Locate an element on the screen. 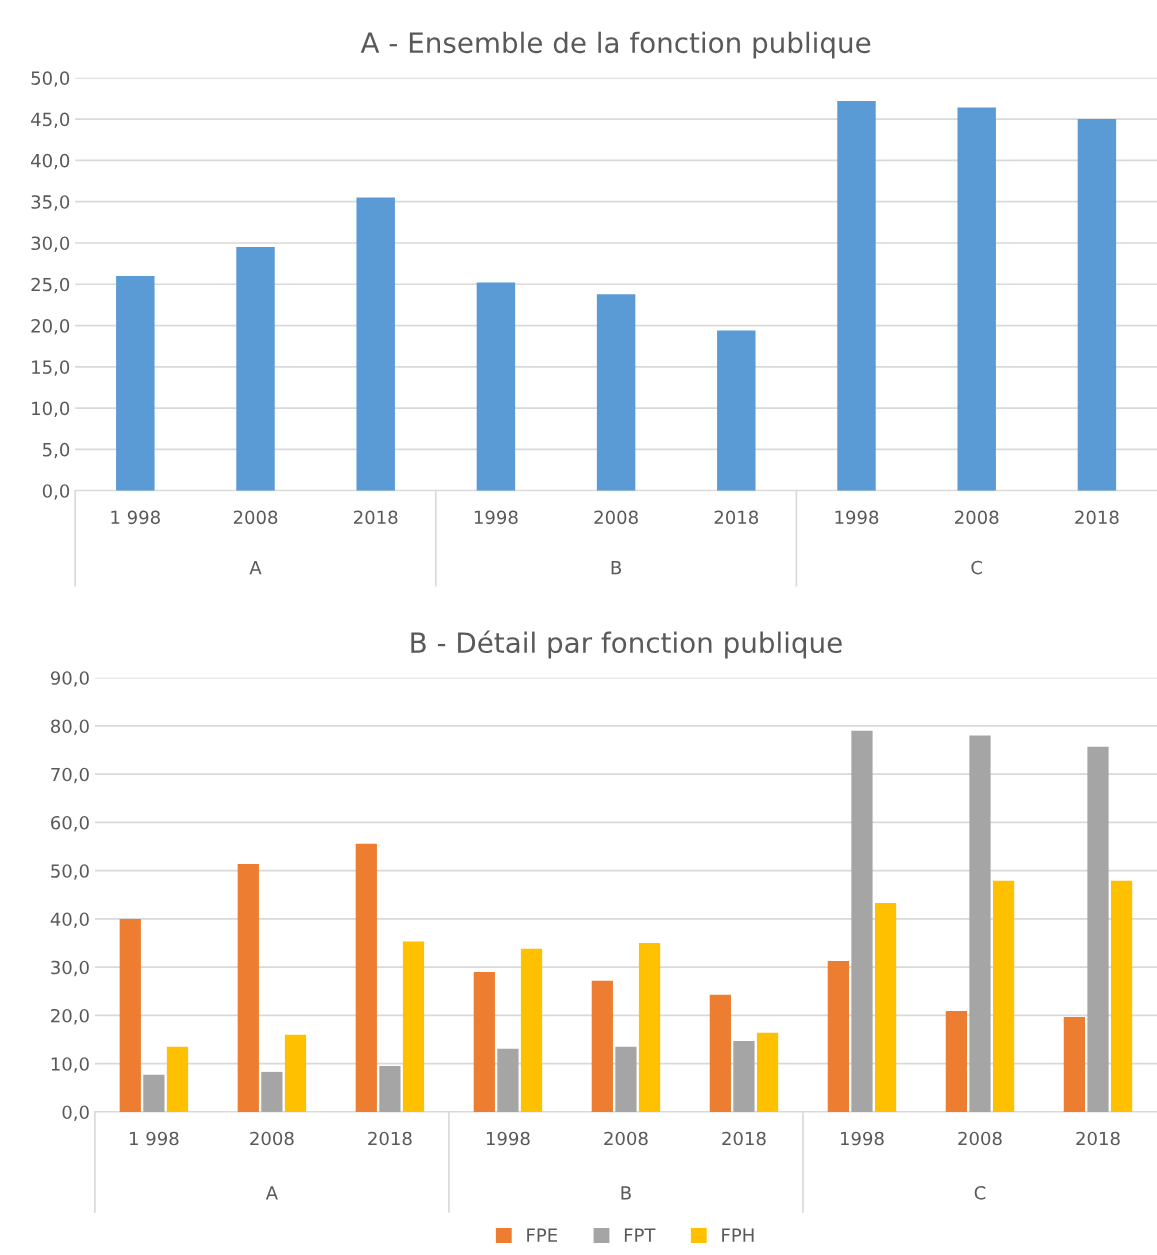 The height and width of the screenshot is (1255, 1157). y-tick-label: 35,0 is located at coordinates (50, 203).